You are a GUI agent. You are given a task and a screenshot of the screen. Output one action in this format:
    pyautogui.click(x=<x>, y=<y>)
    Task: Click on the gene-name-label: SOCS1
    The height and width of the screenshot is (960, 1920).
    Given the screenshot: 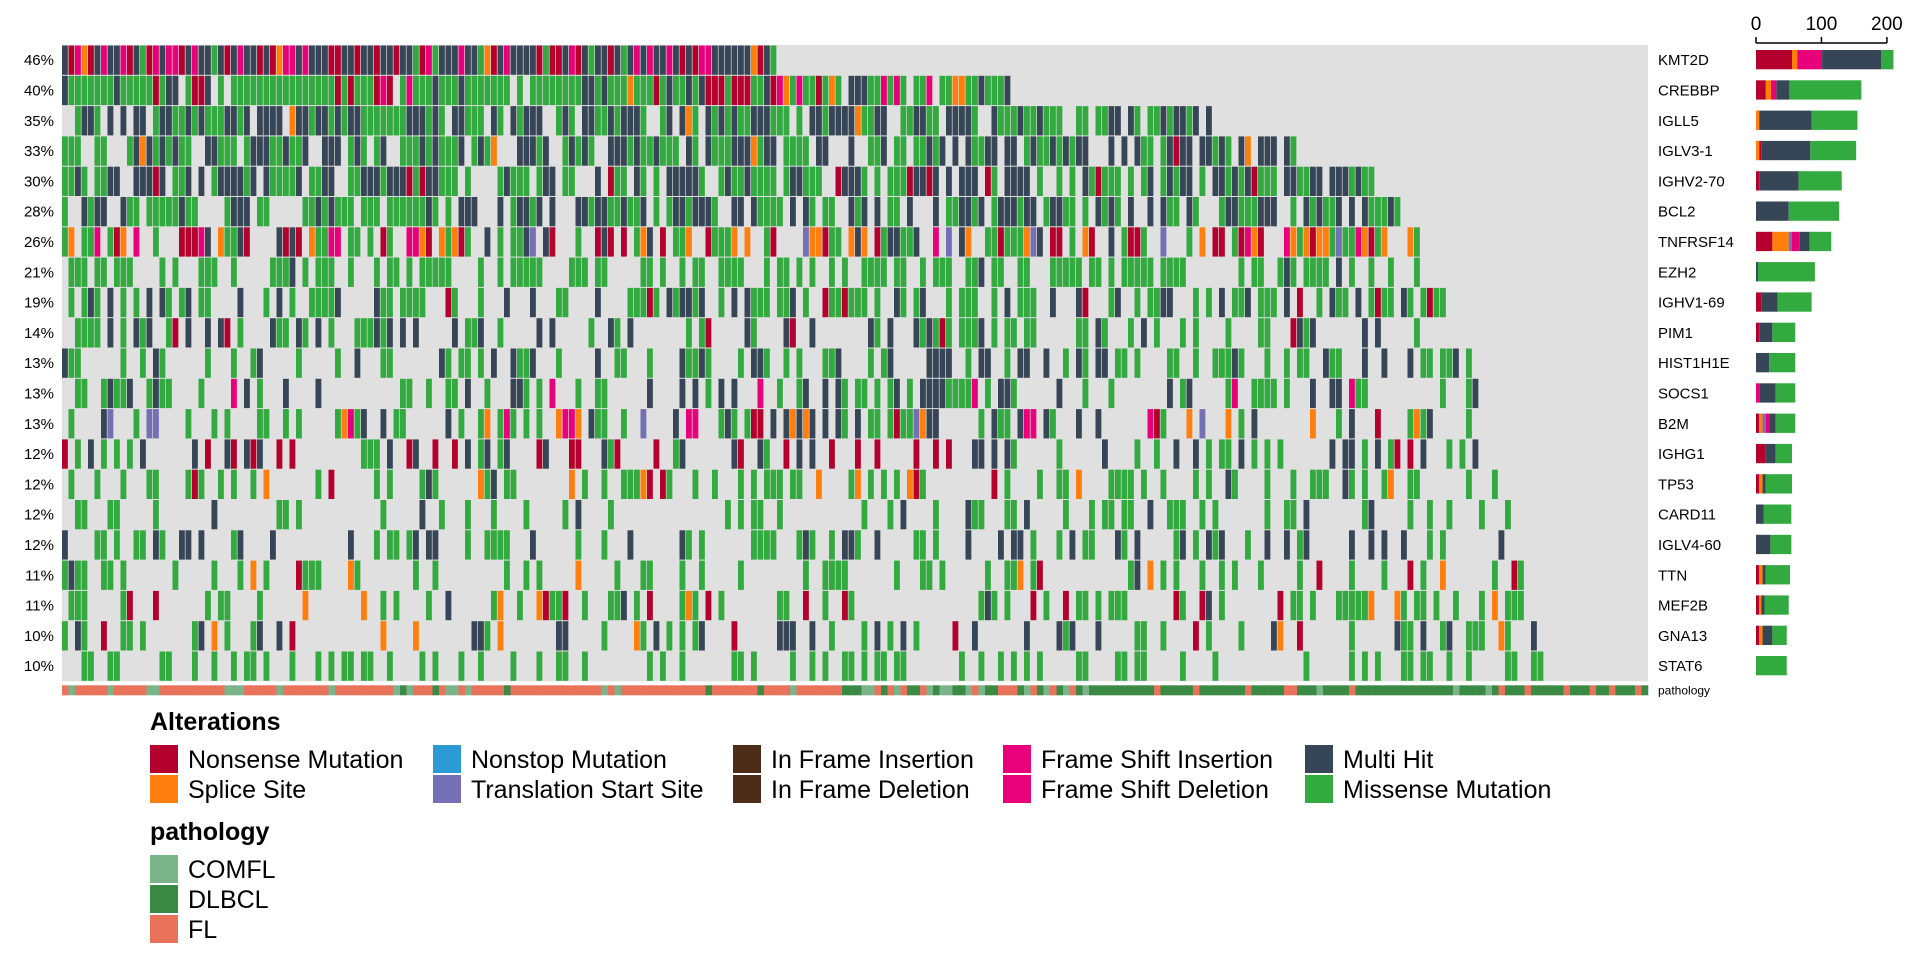 What is the action you would take?
    pyautogui.click(x=1683, y=393)
    